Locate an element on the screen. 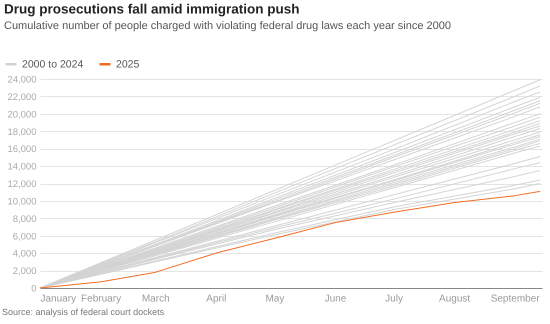 The image size is (550, 324). y-tick-label: 18,000 is located at coordinates (21, 132).